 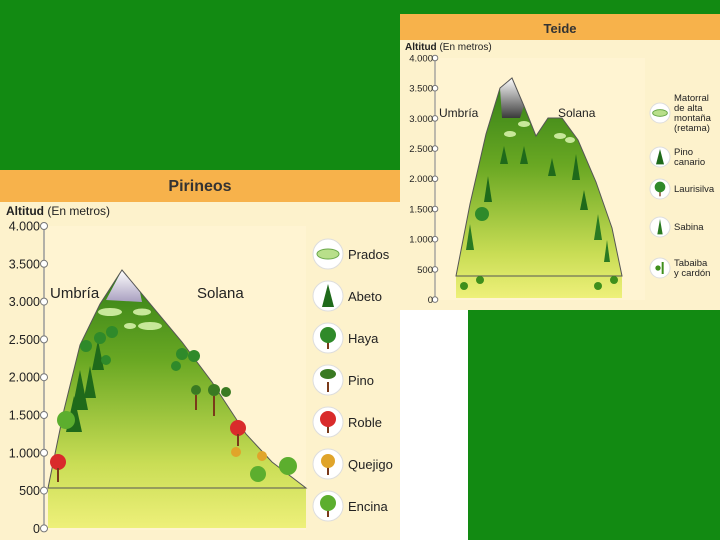 I want to click on pirineos-tick-group: 4.000 3.500 3.000 2.500 2.000 1.500 1.000 500 0, so click(x=28, y=378).